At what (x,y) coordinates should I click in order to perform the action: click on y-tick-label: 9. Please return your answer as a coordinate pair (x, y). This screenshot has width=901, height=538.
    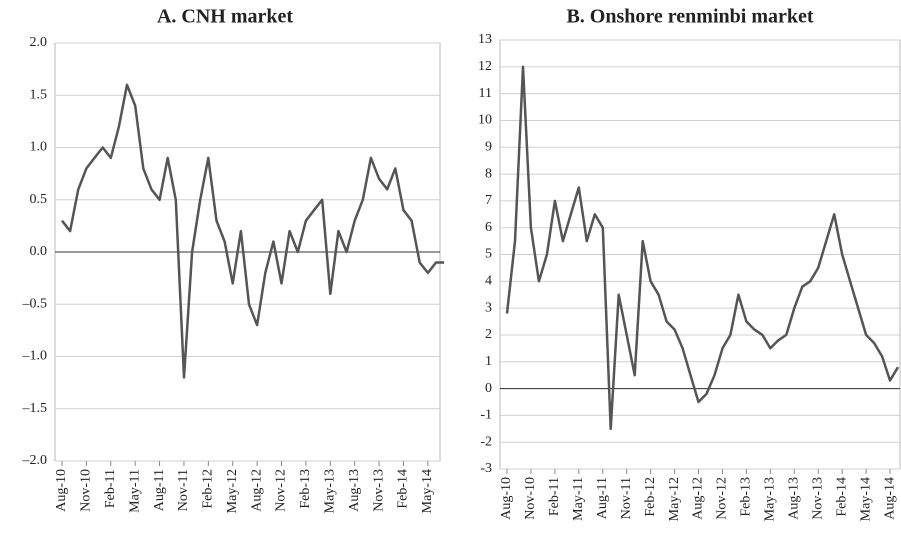
    Looking at the image, I should click on (488, 146).